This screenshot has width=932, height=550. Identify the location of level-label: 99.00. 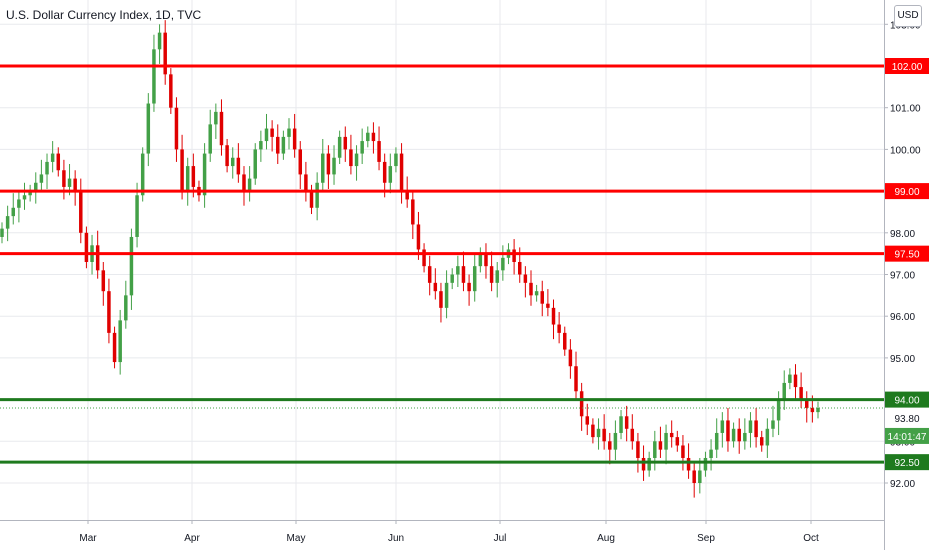
(906, 192).